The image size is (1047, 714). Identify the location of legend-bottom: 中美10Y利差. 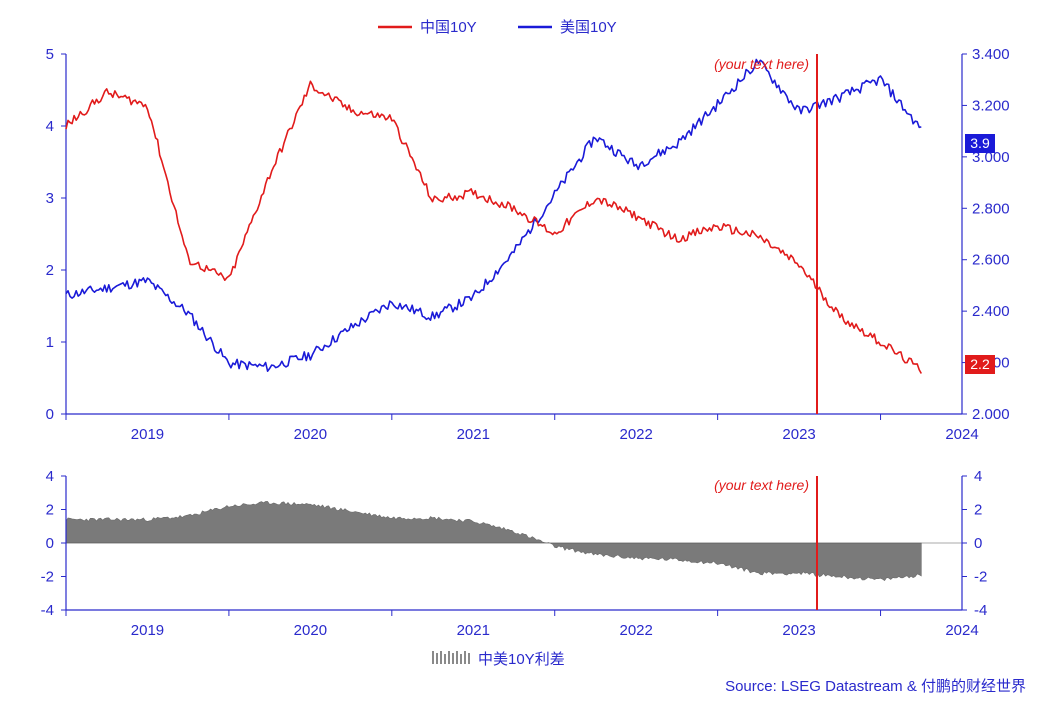
(498, 659).